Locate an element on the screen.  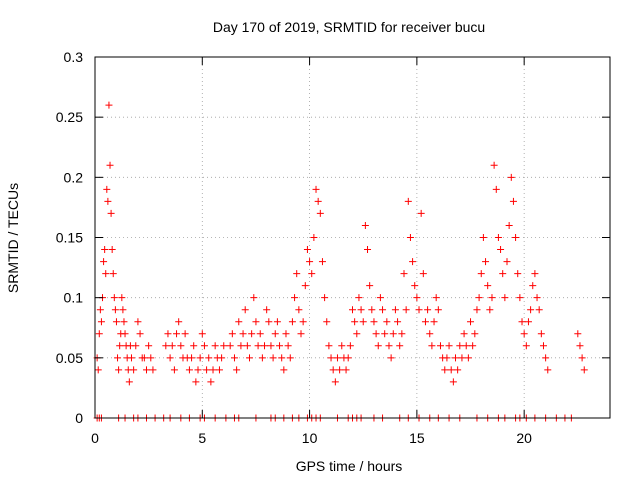
y-tick-label: 0 is located at coordinates (79, 418).